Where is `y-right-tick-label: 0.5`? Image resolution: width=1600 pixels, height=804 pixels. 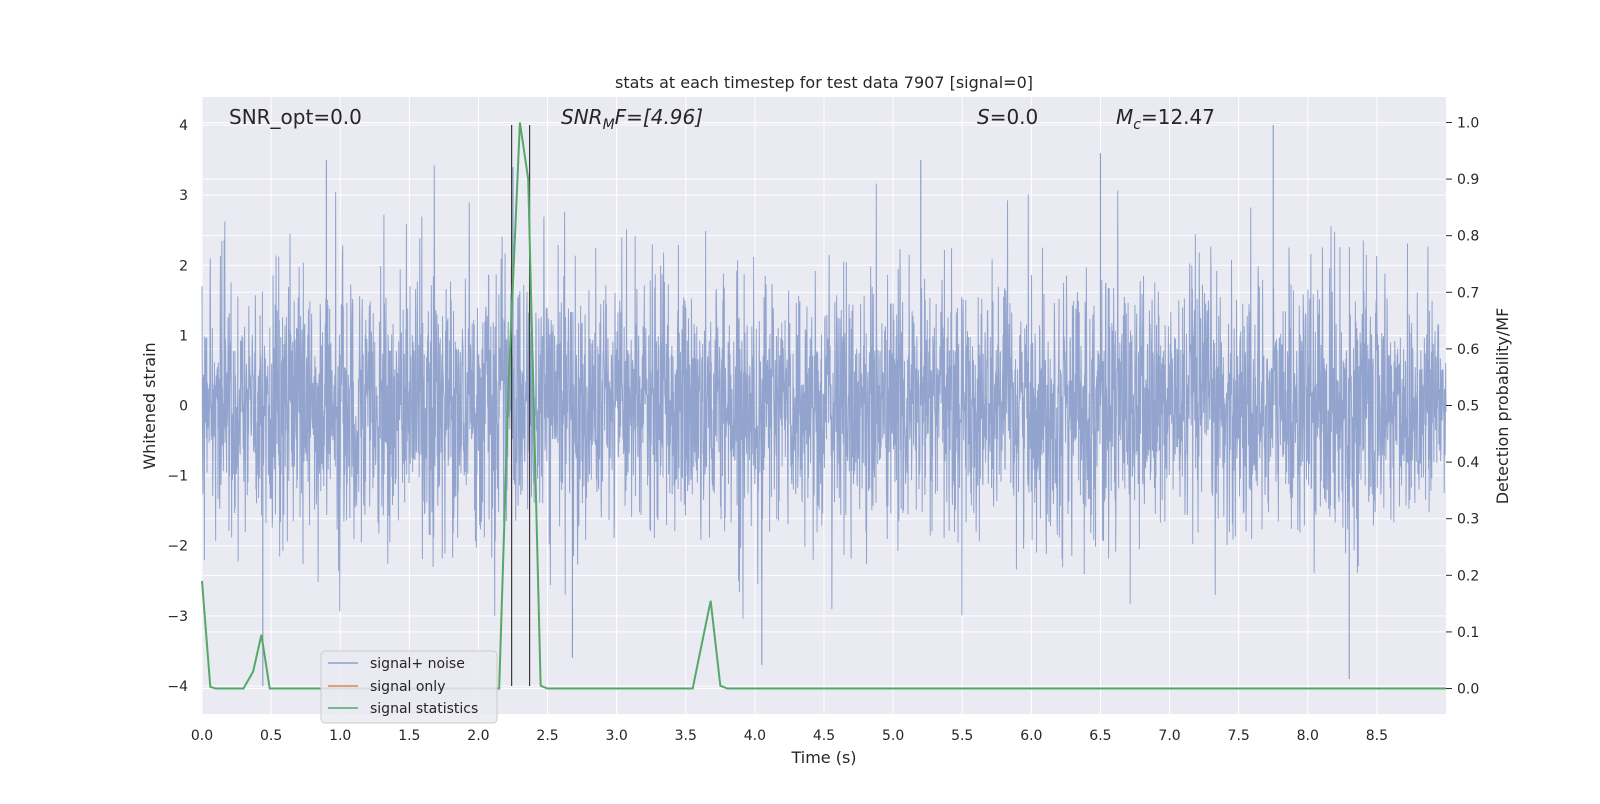
y-right-tick-label: 0.5 is located at coordinates (1468, 407).